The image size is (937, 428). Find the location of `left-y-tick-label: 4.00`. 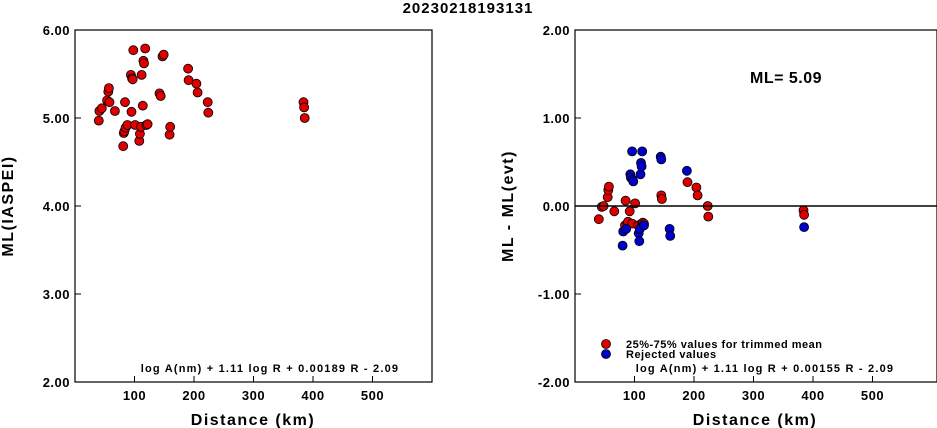

left-y-tick-label: 4.00 is located at coordinates (56, 206).